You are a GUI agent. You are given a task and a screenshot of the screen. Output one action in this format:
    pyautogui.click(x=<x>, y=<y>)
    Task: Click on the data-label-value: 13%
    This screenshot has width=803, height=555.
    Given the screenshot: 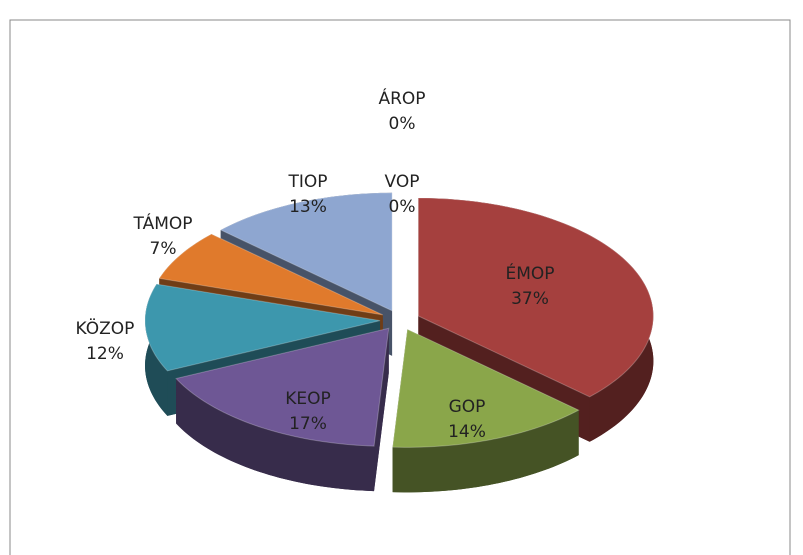 What is the action you would take?
    pyautogui.click(x=308, y=207)
    